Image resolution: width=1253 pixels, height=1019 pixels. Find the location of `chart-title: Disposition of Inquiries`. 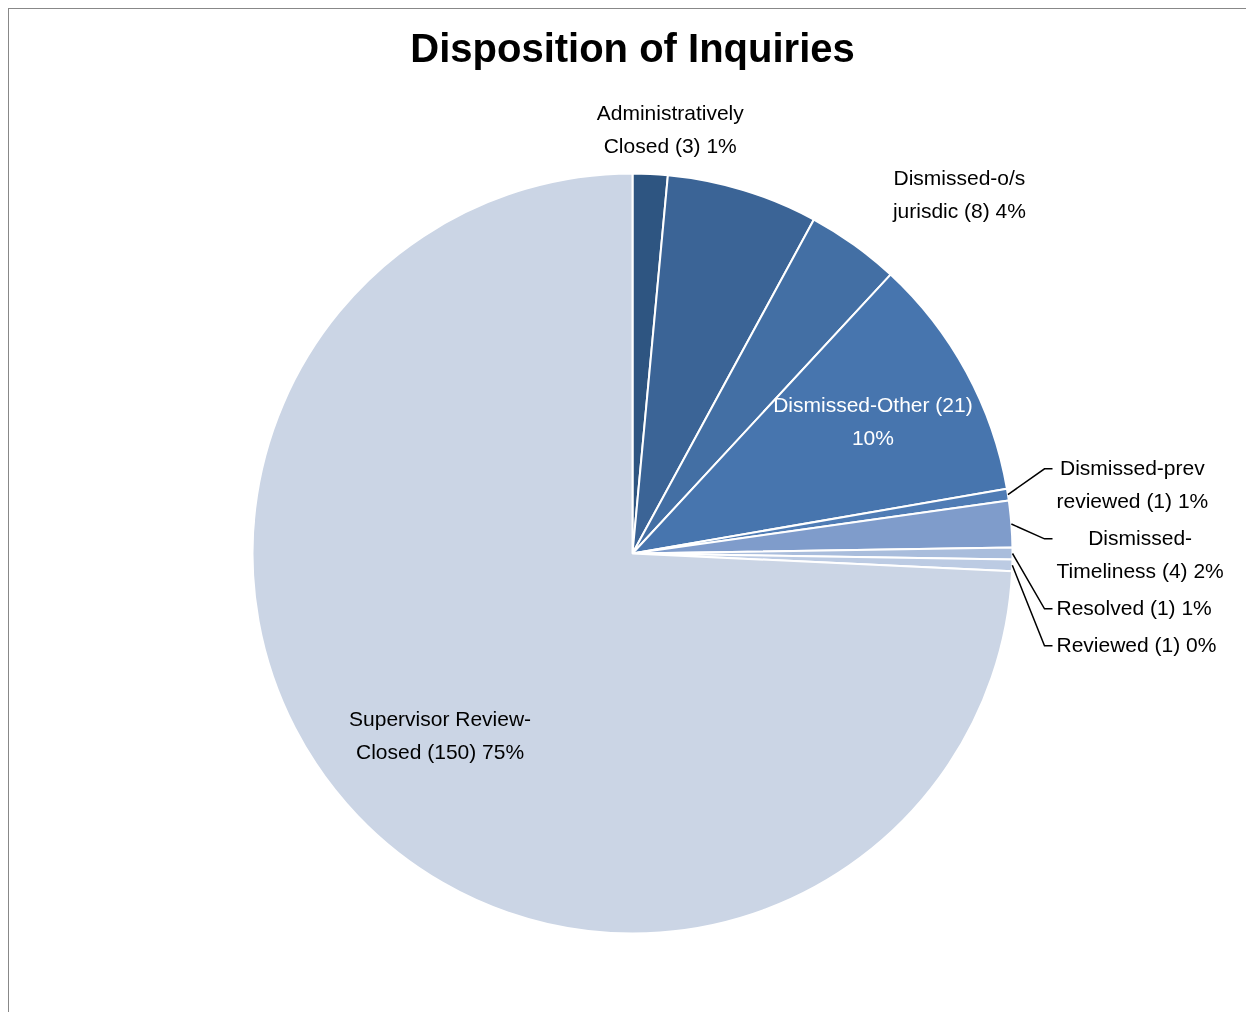

chart-title: Disposition of Inquiries is located at coordinates (632, 48).